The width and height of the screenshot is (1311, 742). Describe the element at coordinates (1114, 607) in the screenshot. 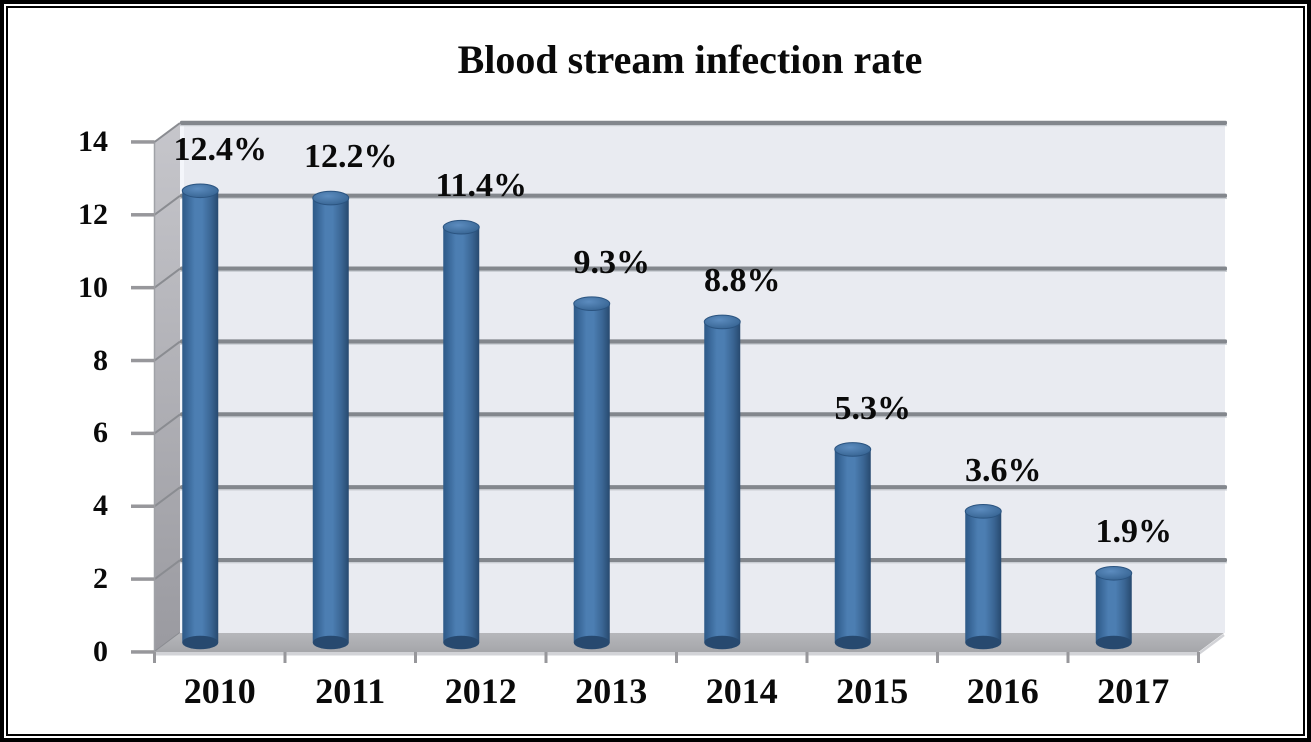

I see `bar-2017` at that location.